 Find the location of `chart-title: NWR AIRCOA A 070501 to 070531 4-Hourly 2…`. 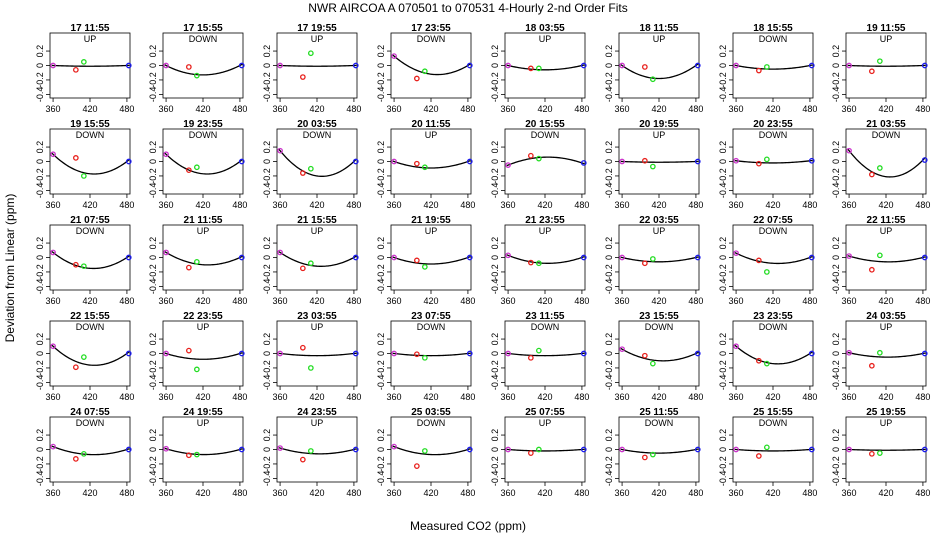

chart-title: NWR AIRCOA A 070501 to 070531 4-Hourly 2… is located at coordinates (468, 8).